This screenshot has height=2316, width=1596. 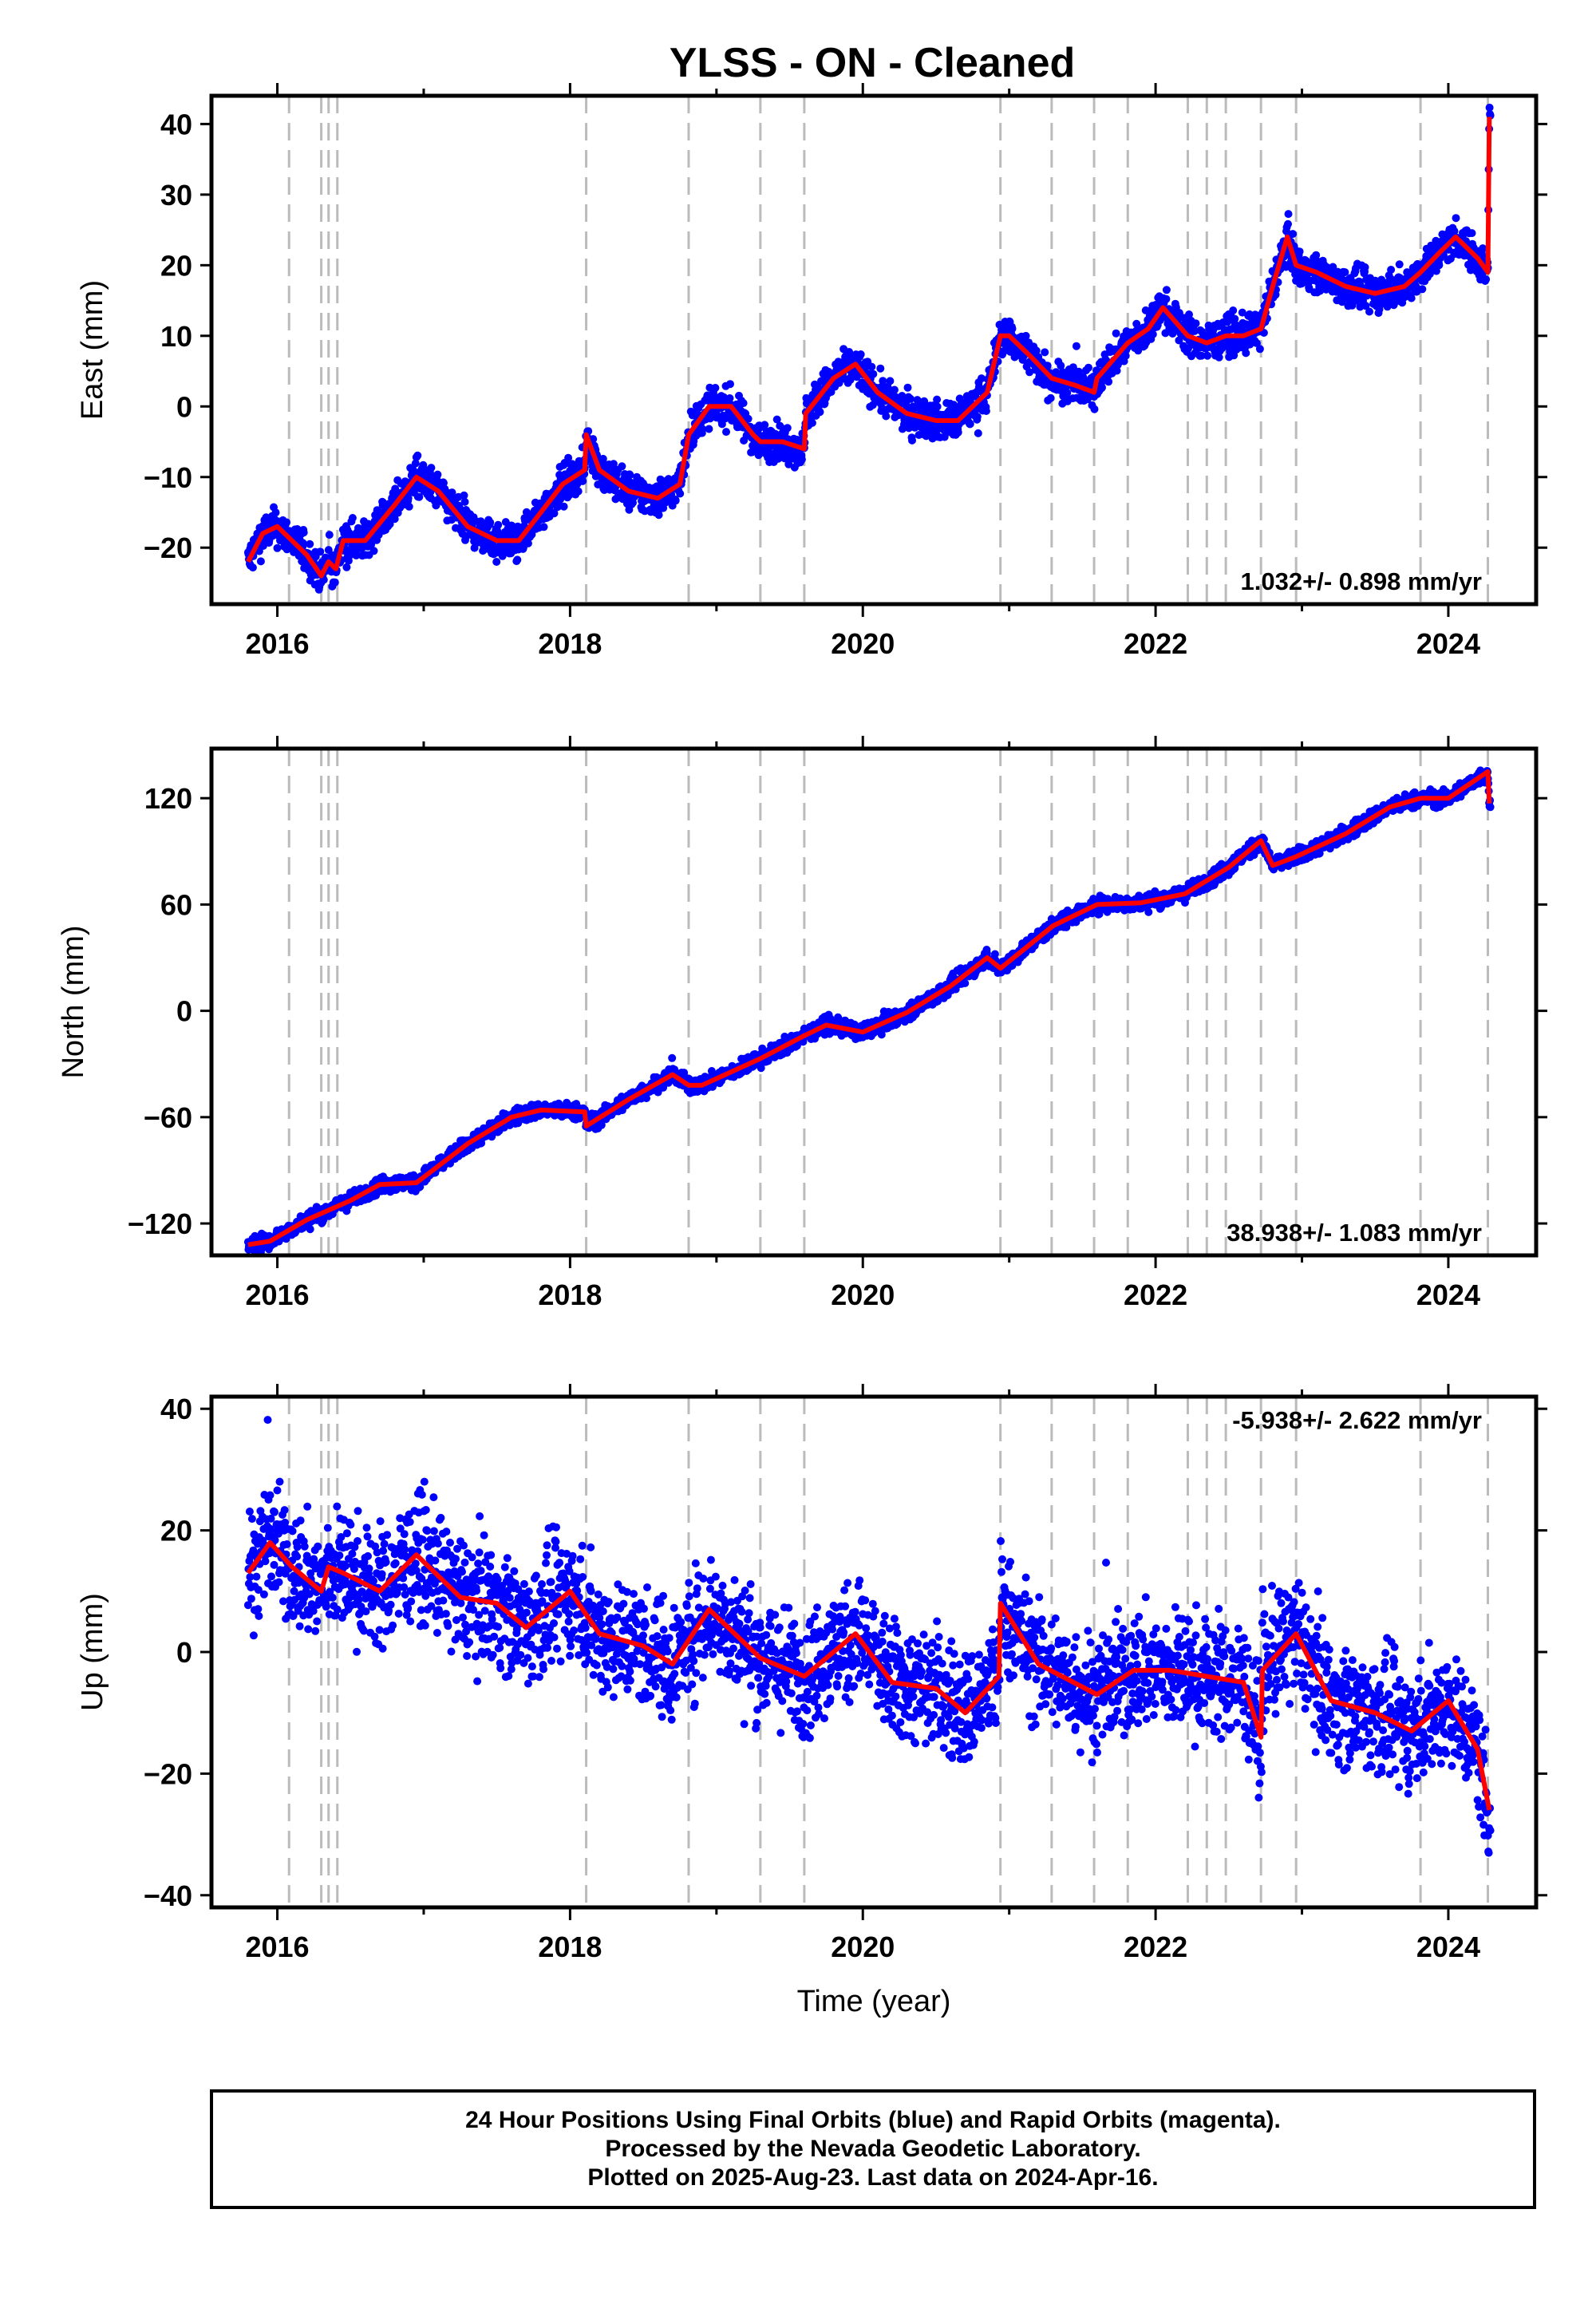 What do you see at coordinates (277, 643) in the screenshot?
I see `east-x-tick-label: 2016` at bounding box center [277, 643].